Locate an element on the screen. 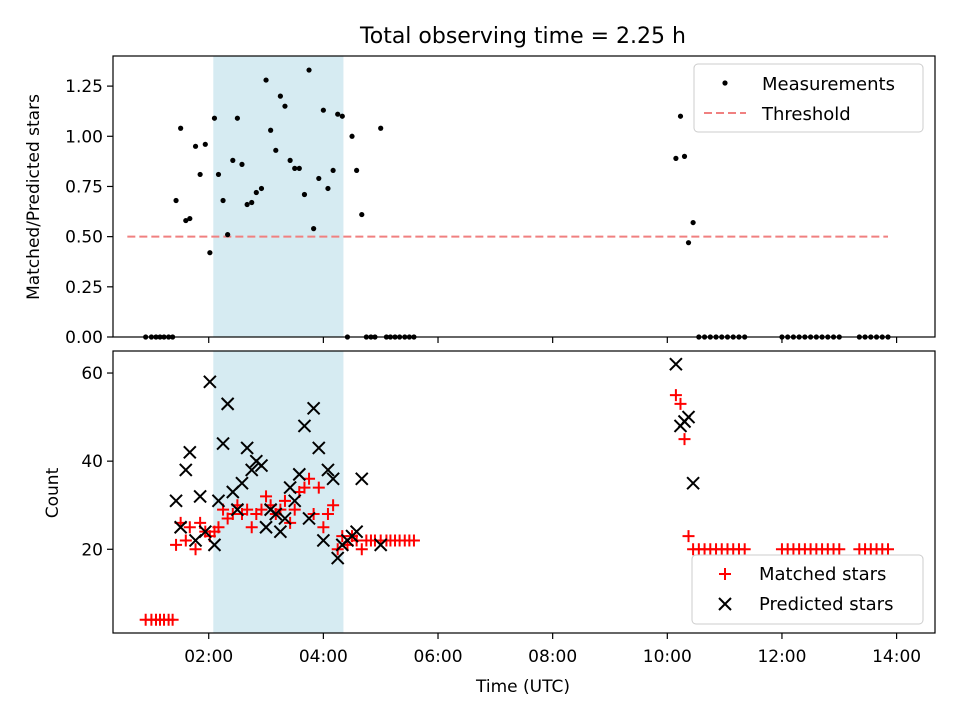 Image resolution: width=960 pixels, height=720 pixels. bottom-legend-box is located at coordinates (807, 589).